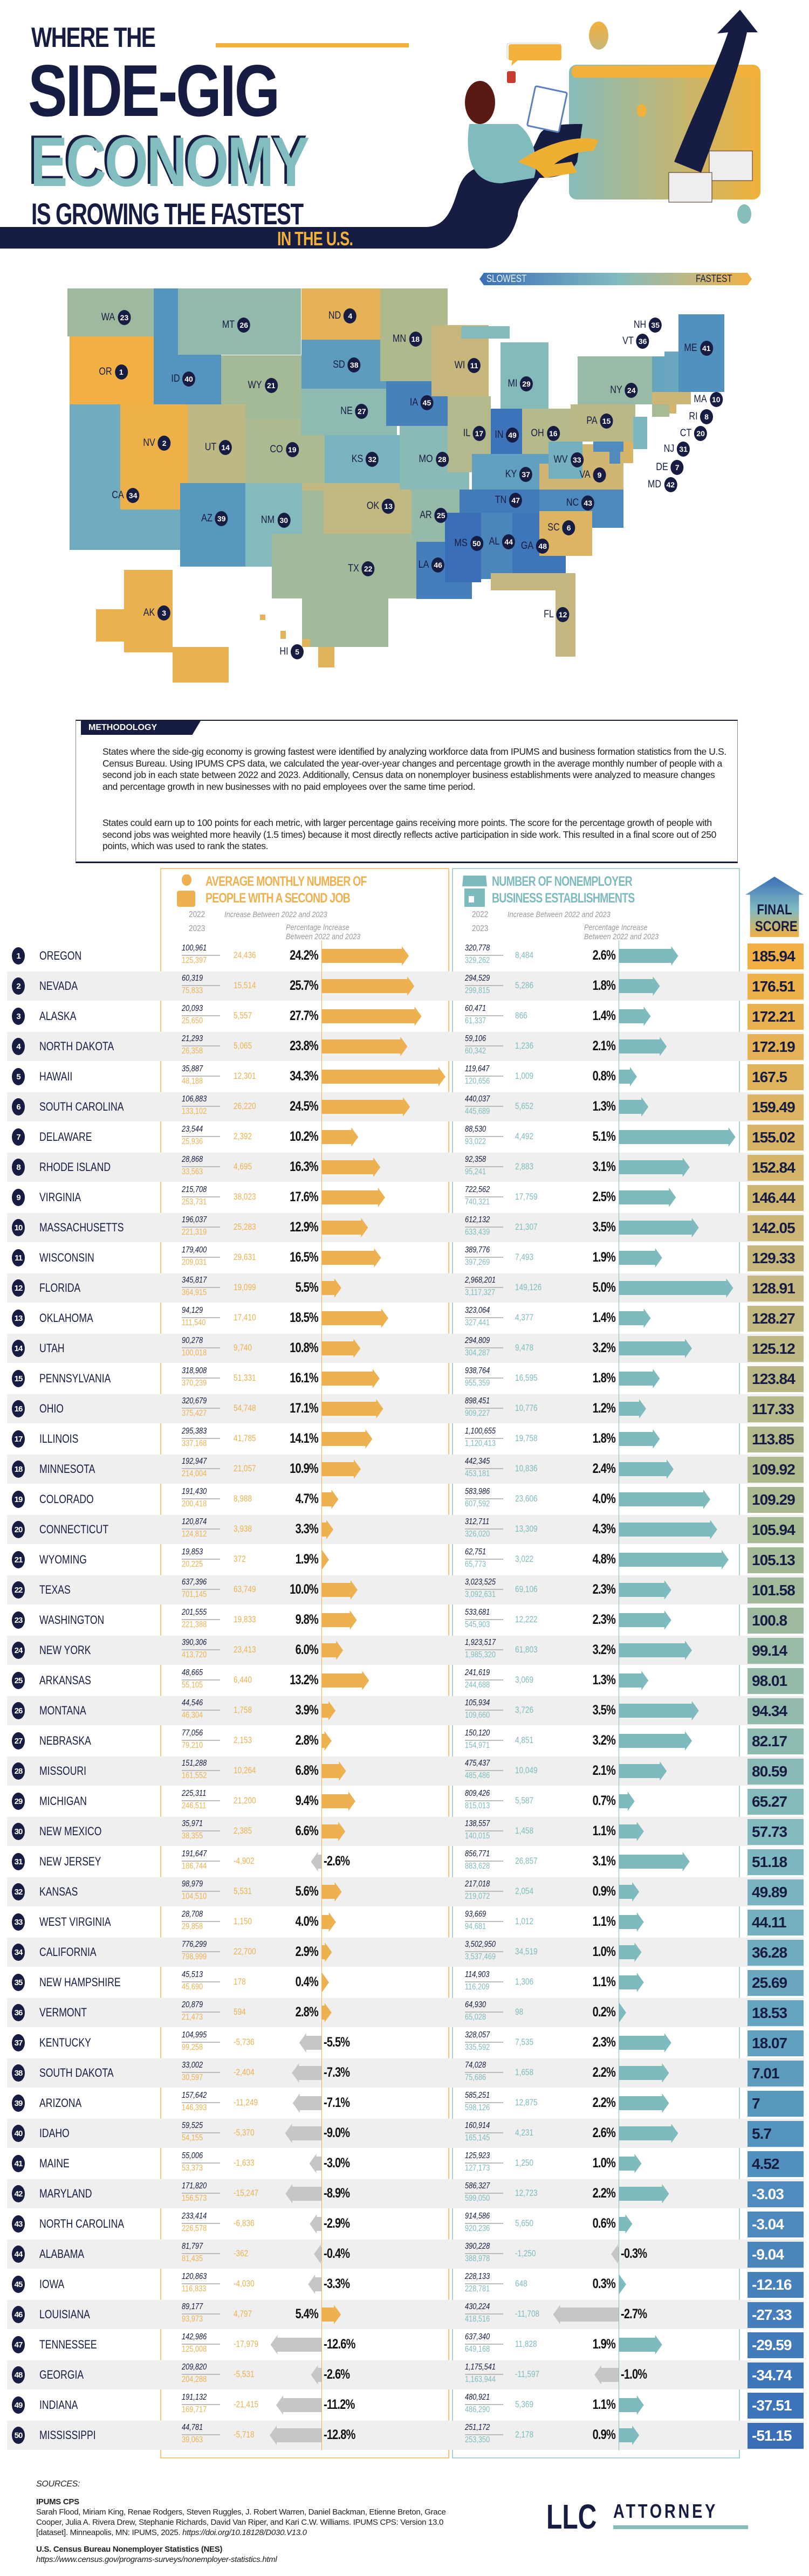 Image resolution: width=809 pixels, height=2576 pixels. Describe the element at coordinates (245, 1227) in the screenshot. I see `jobs-increase: 25,283` at that location.